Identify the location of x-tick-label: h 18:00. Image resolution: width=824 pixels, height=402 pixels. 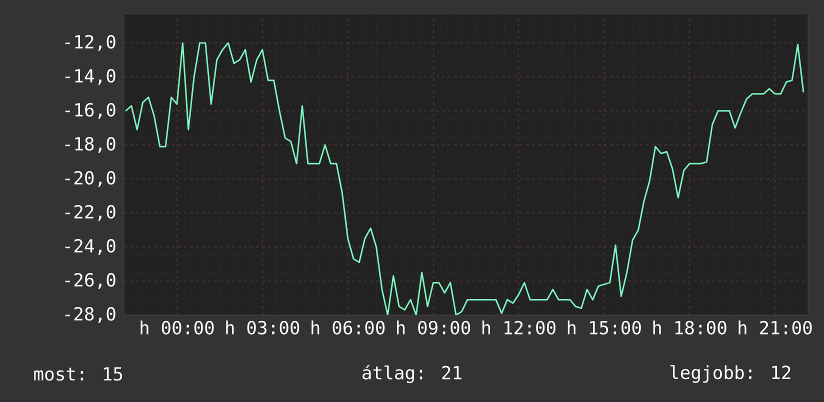
(689, 327).